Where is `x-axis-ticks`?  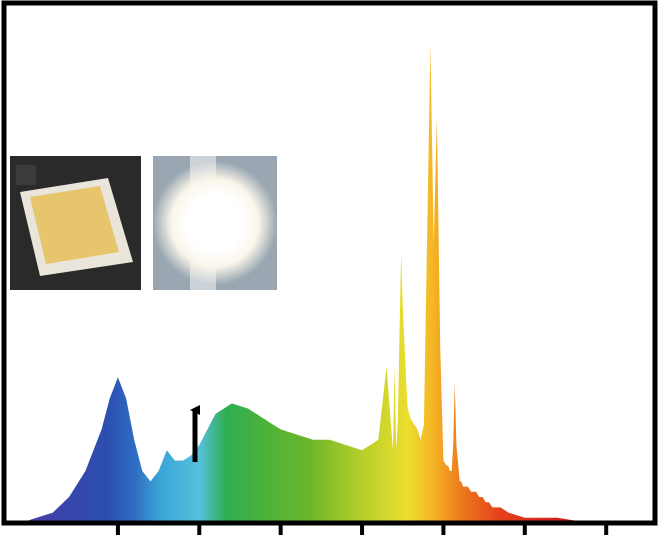
x-axis-ticks is located at coordinates (362, 528).